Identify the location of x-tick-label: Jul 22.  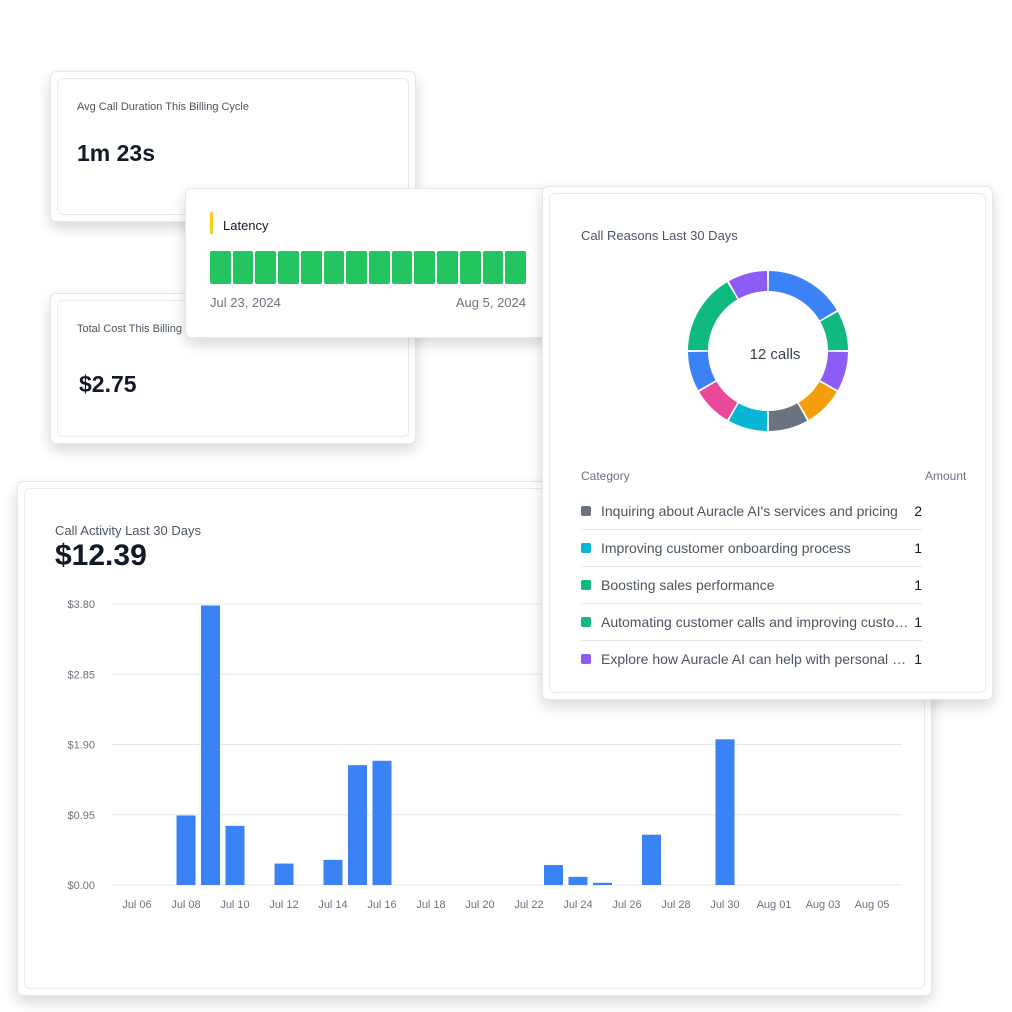
(528, 905).